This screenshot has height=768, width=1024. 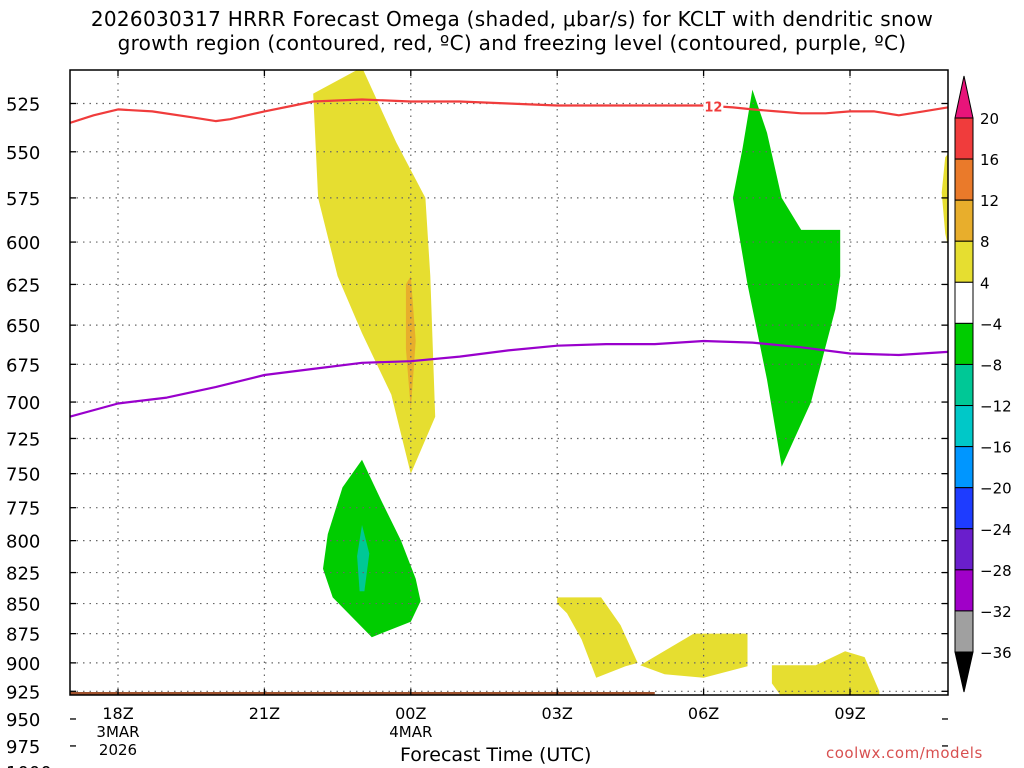 I want to click on credit-link: coolwx.com/models, so click(x=904, y=753).